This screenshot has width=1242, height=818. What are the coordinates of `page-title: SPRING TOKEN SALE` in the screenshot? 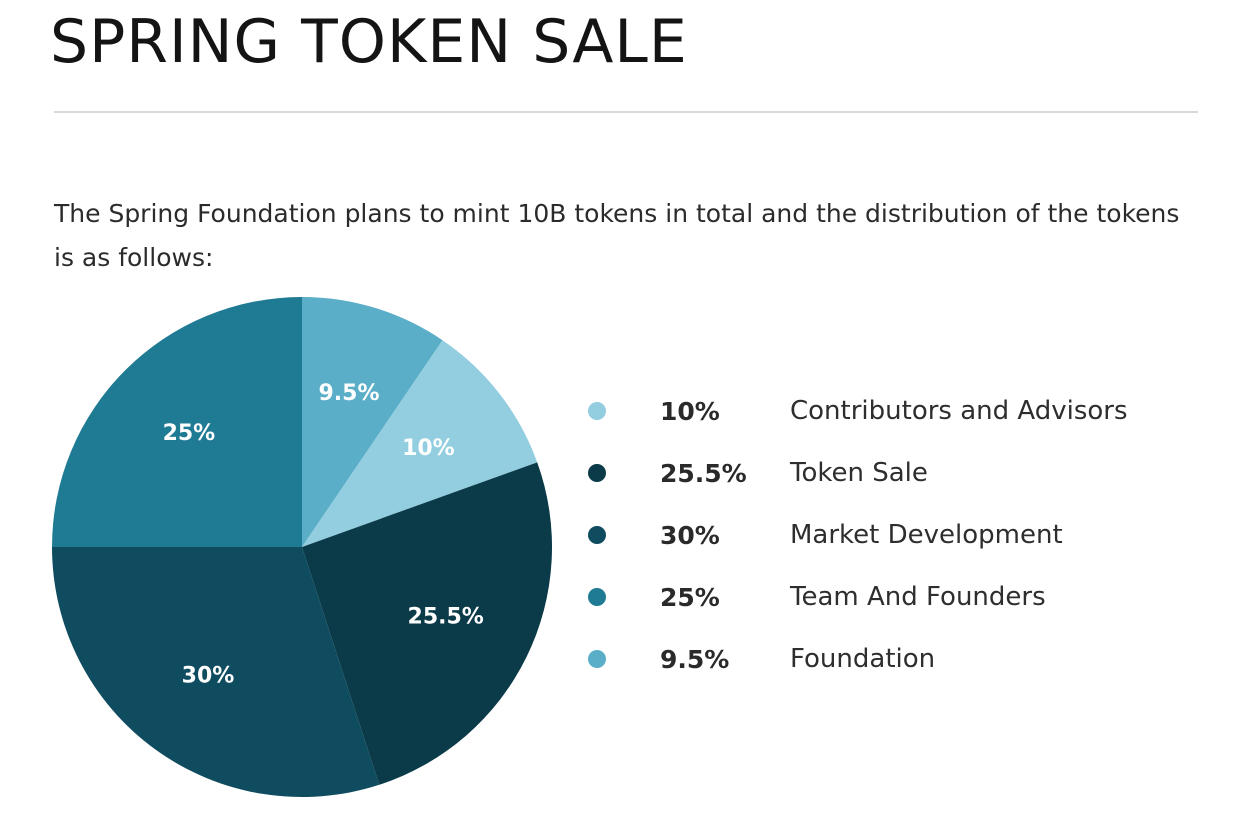 It's located at (369, 42).